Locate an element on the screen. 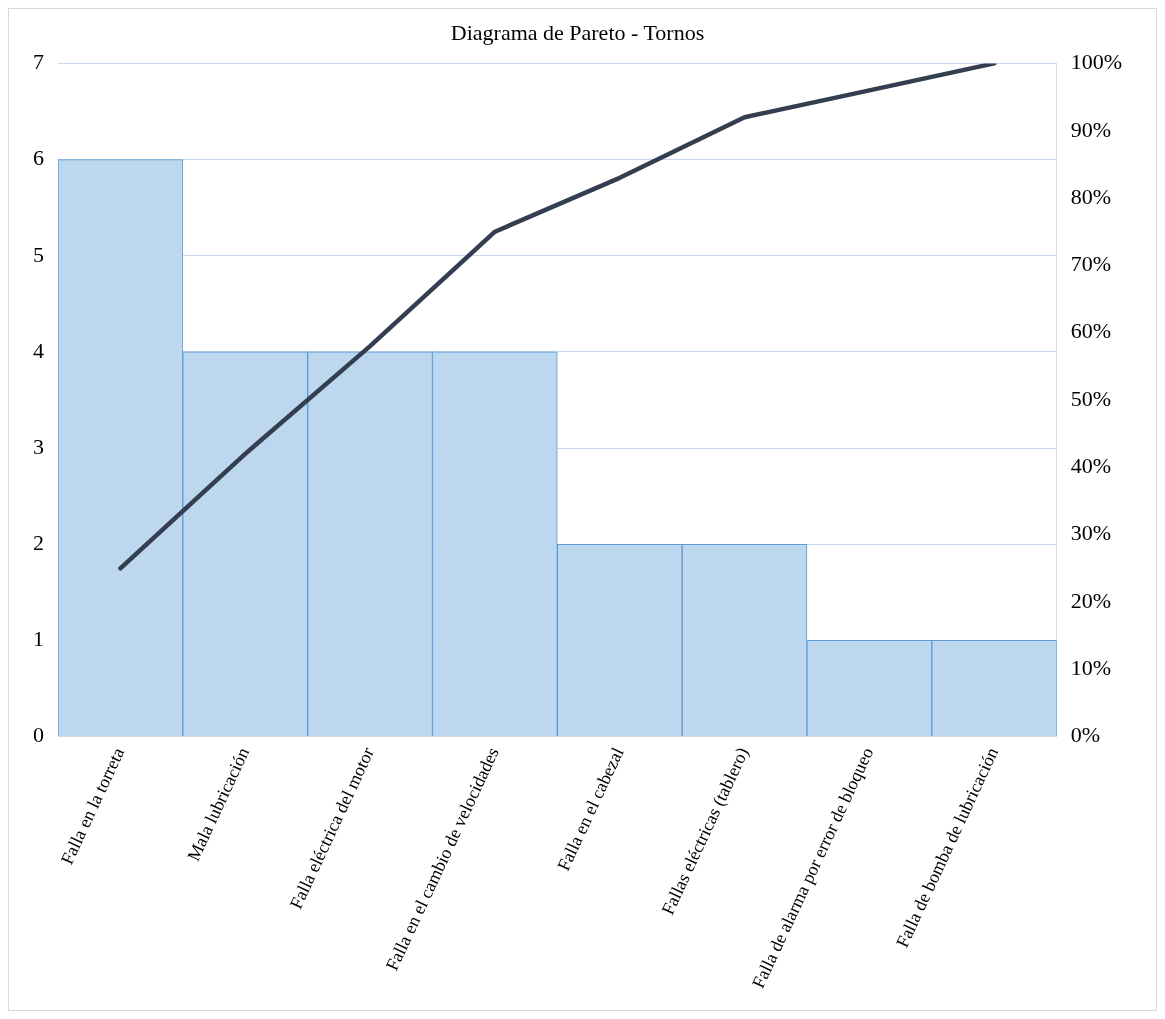  y2-tick-label: 90% is located at coordinates (1090, 129).